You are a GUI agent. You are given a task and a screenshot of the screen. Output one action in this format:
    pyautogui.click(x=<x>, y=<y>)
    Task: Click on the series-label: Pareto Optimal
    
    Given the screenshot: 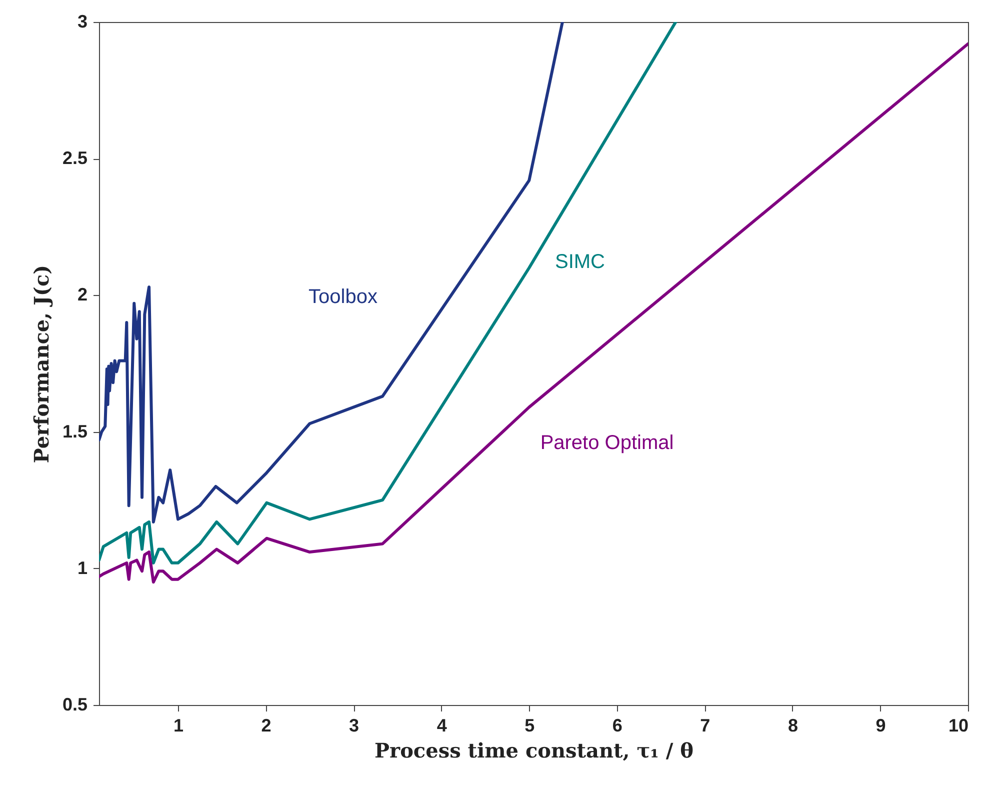 What is the action you would take?
    pyautogui.click(x=607, y=443)
    